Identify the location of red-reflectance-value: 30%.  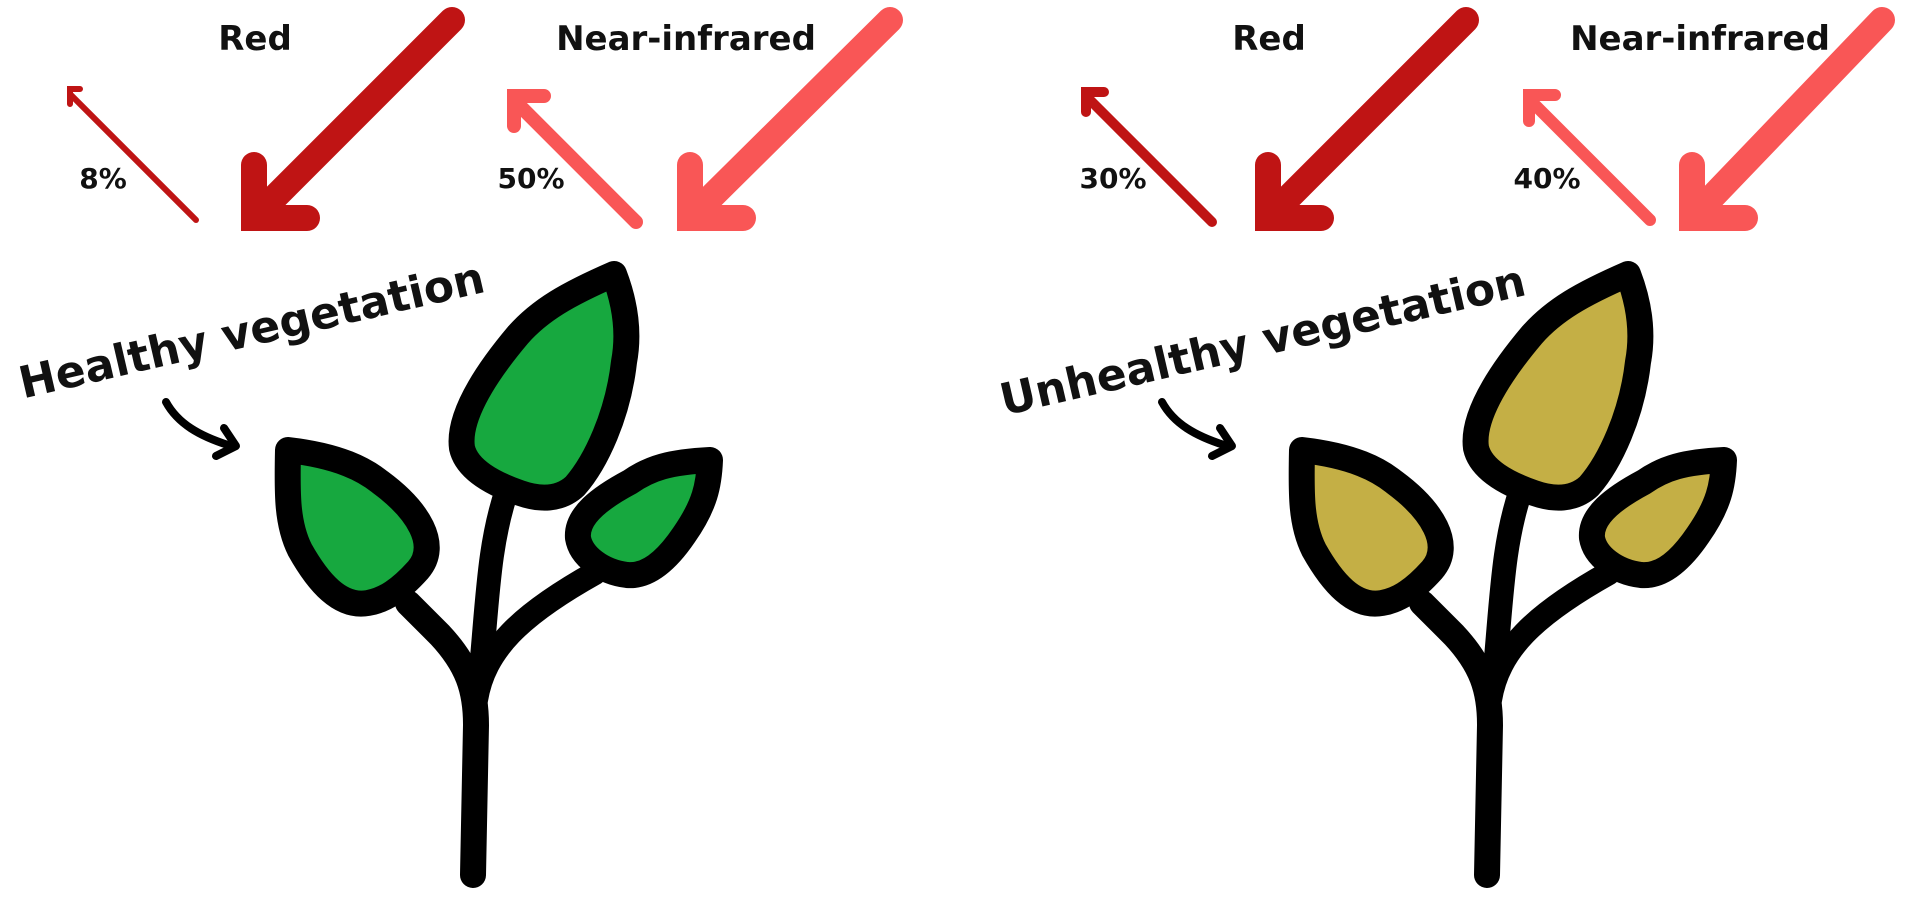
(1112, 178).